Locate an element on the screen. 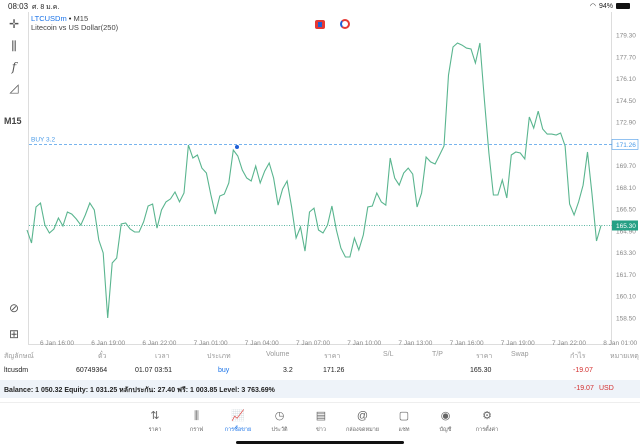  nav-trade: 📈 การซื้อขาย is located at coordinates (238, 421).